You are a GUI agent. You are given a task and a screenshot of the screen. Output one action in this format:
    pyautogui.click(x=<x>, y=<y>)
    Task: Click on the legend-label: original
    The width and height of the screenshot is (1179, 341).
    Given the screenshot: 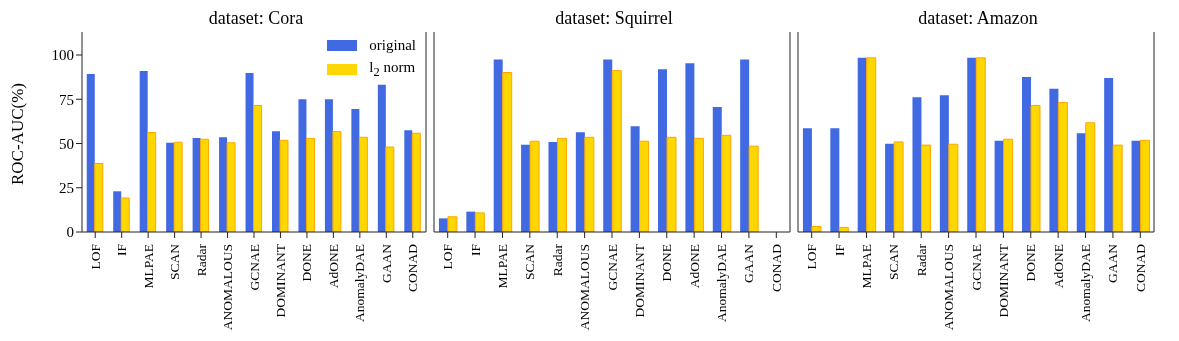 What is the action you would take?
    pyautogui.click(x=392, y=45)
    